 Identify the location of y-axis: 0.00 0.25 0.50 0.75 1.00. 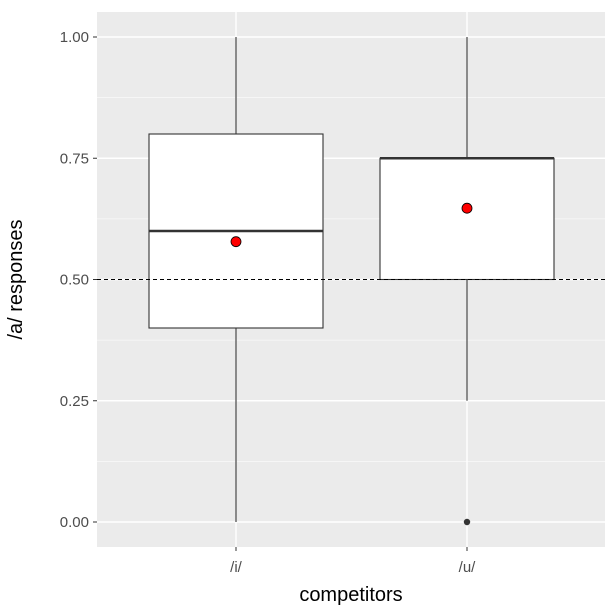
(78, 280).